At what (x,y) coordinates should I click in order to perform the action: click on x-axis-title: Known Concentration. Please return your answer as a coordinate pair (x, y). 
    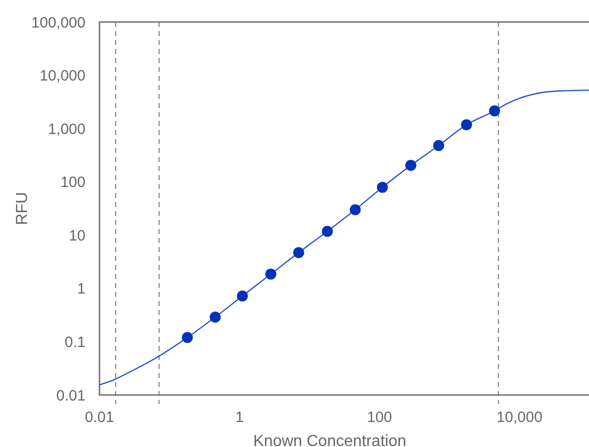
    Looking at the image, I should click on (329, 440).